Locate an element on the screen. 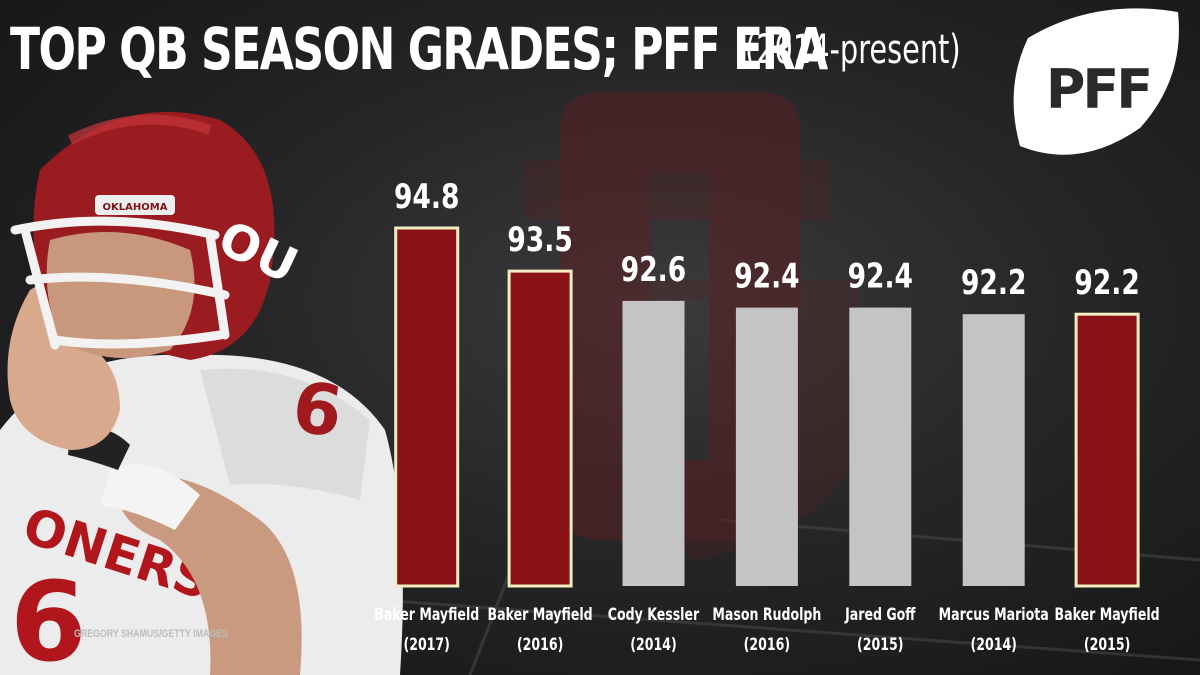  category-label-6-line-2: (2014) is located at coordinates (993, 644).